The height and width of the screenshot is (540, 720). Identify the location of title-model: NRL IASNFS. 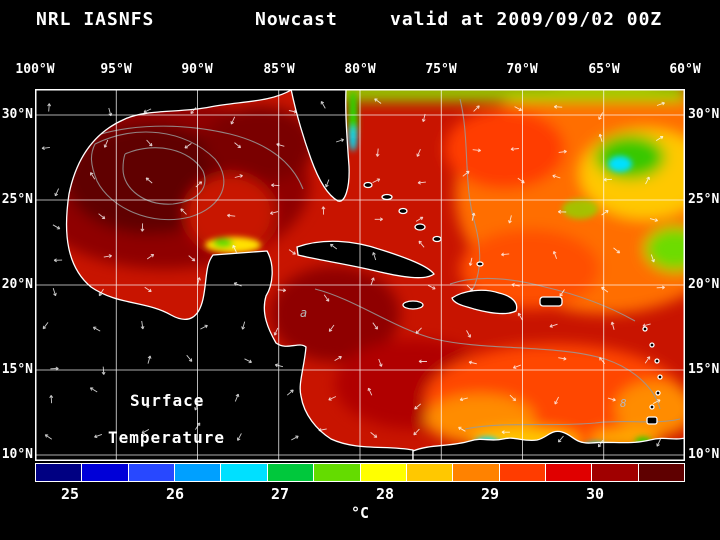
(95, 19).